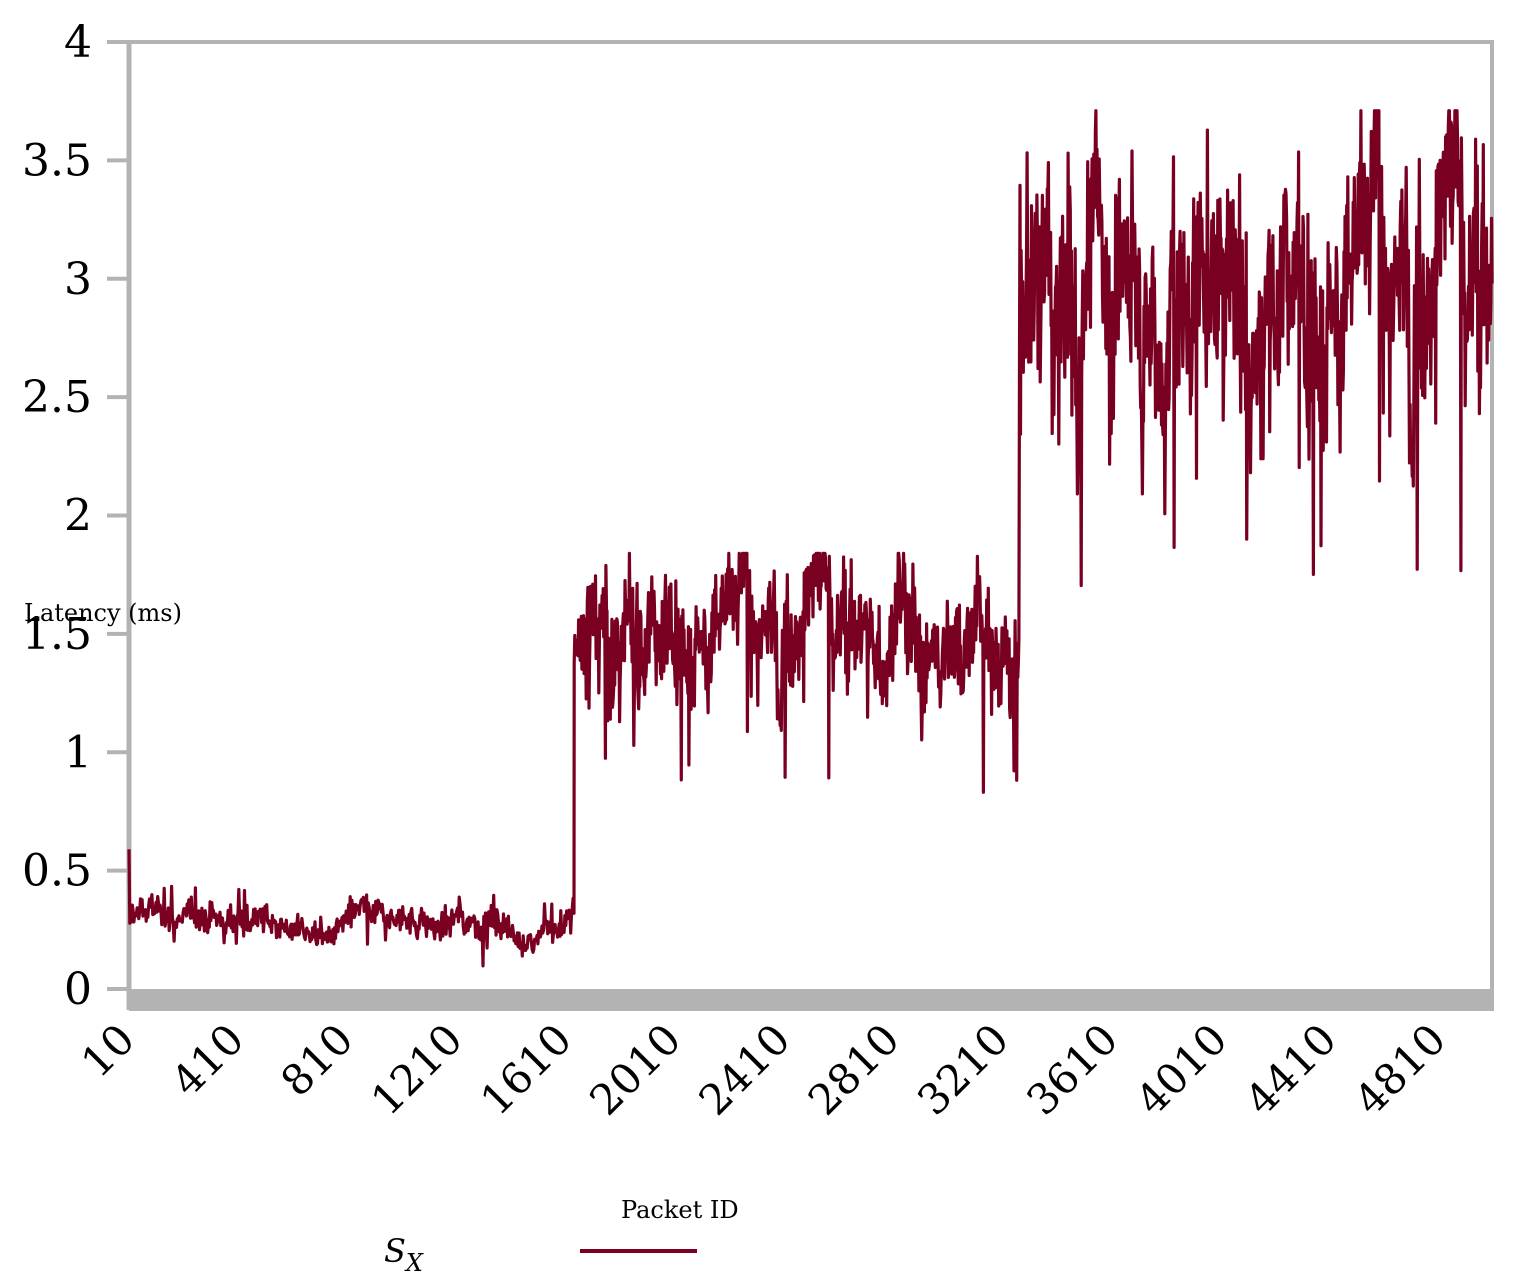 The height and width of the screenshot is (1286, 1529). What do you see at coordinates (108, 1050) in the screenshot?
I see `x-tick-label: 10` at bounding box center [108, 1050].